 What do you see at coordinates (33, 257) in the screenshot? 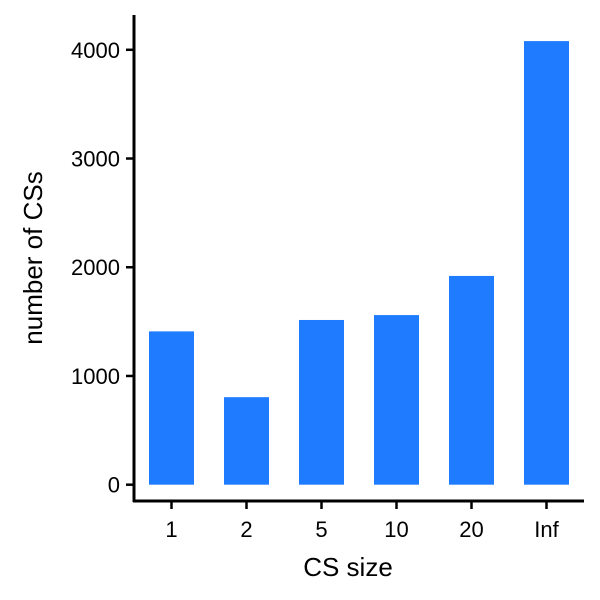
I see `y-axis-title: number of CSs` at bounding box center [33, 257].